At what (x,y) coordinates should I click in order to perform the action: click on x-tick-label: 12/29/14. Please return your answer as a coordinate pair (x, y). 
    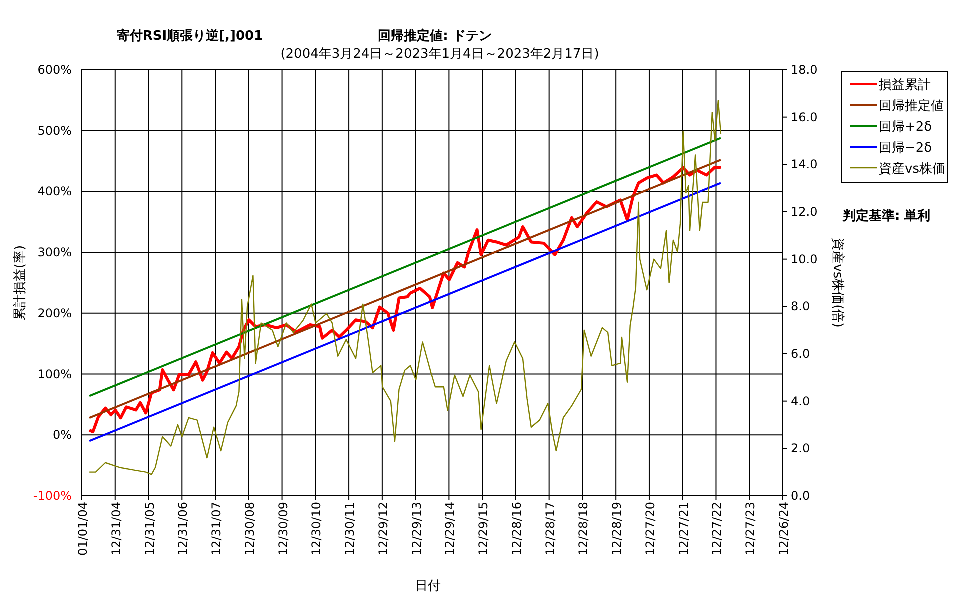
    Looking at the image, I should click on (450, 529).